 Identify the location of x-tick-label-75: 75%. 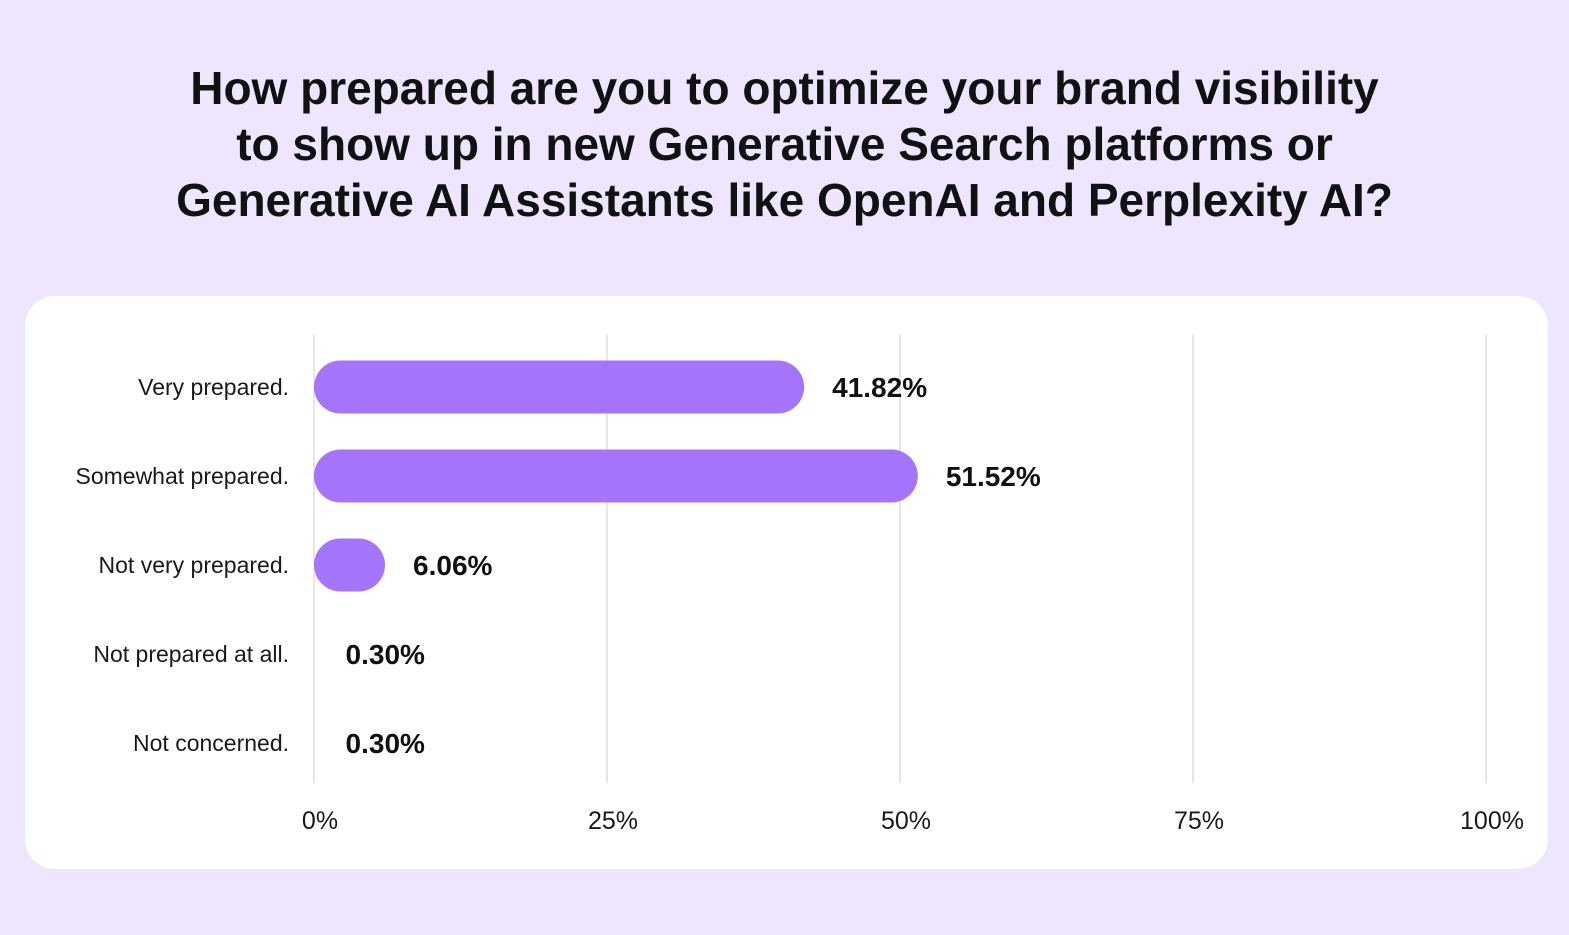
(1199, 821).